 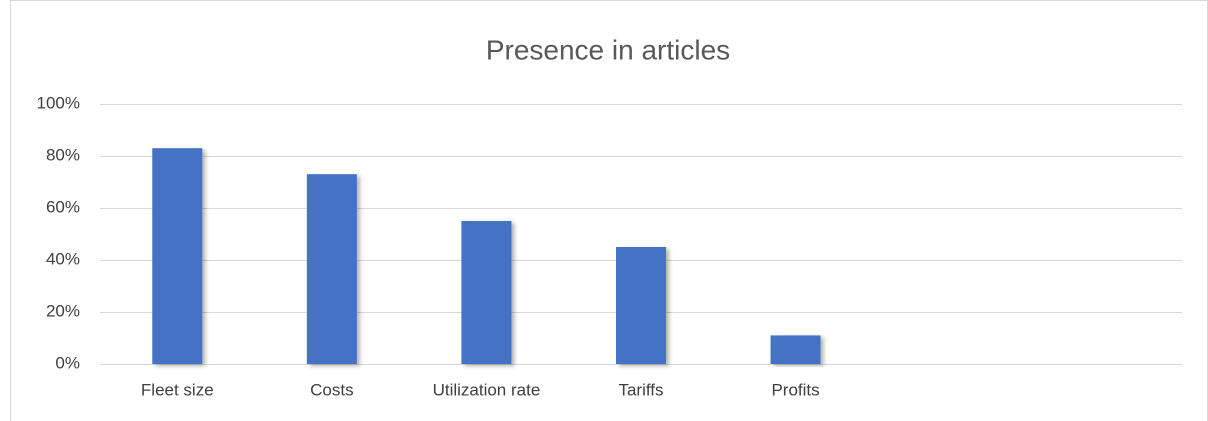 I want to click on y-tick-label: 60%, so click(x=63, y=206).